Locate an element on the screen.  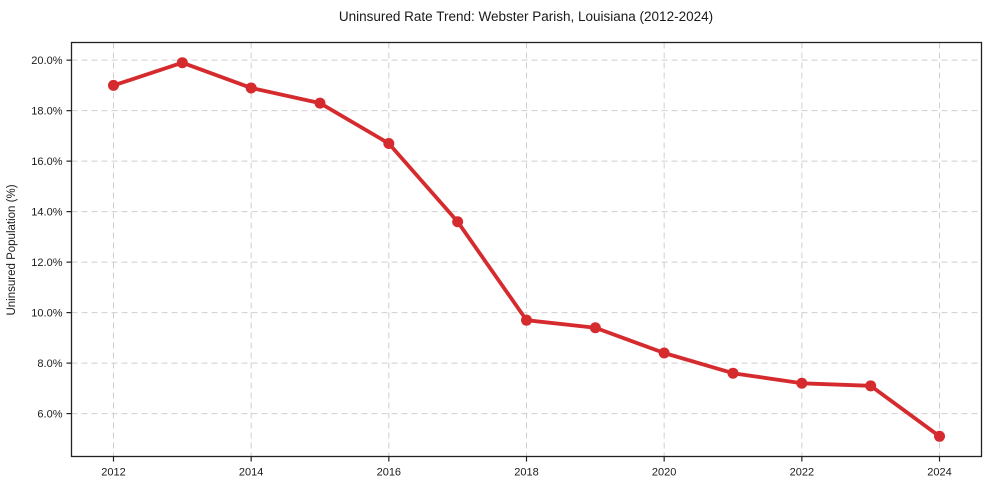
y-axis-label: Uninsured Population (%) is located at coordinates (12, 249).